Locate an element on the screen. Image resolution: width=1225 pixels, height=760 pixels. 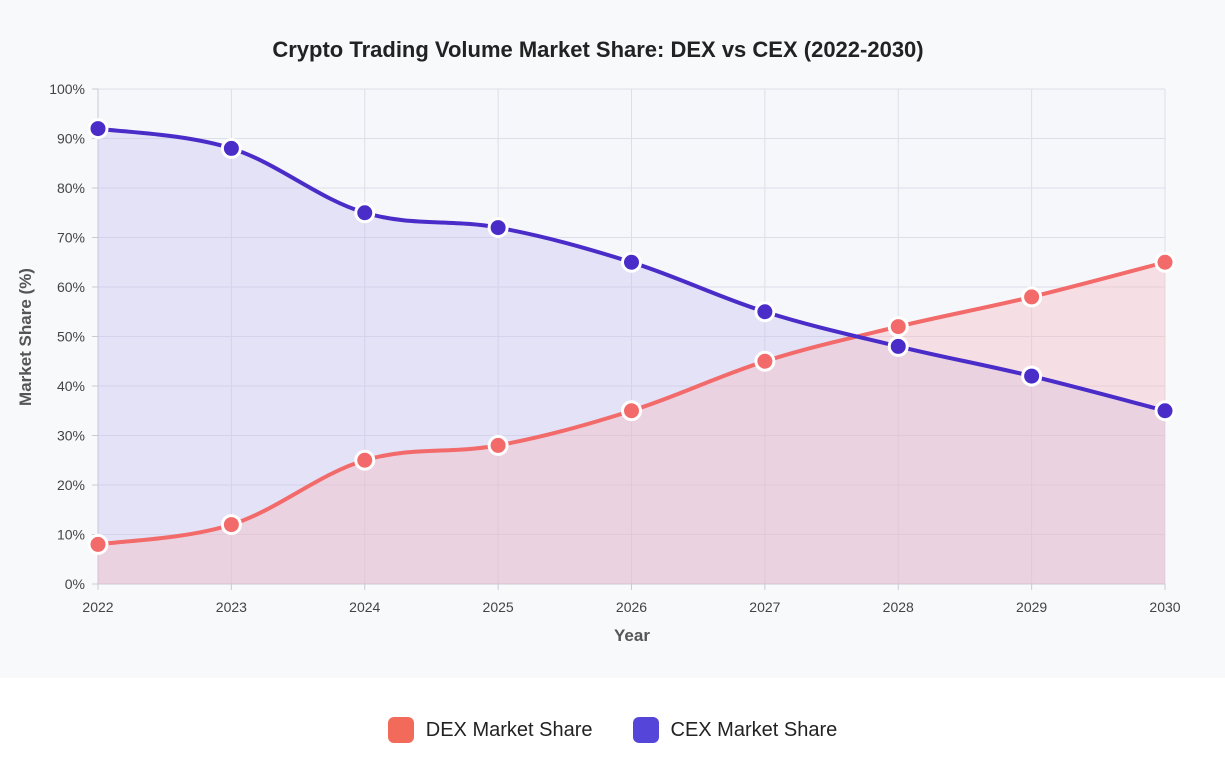
x-tick-label: 2026 is located at coordinates (631, 607).